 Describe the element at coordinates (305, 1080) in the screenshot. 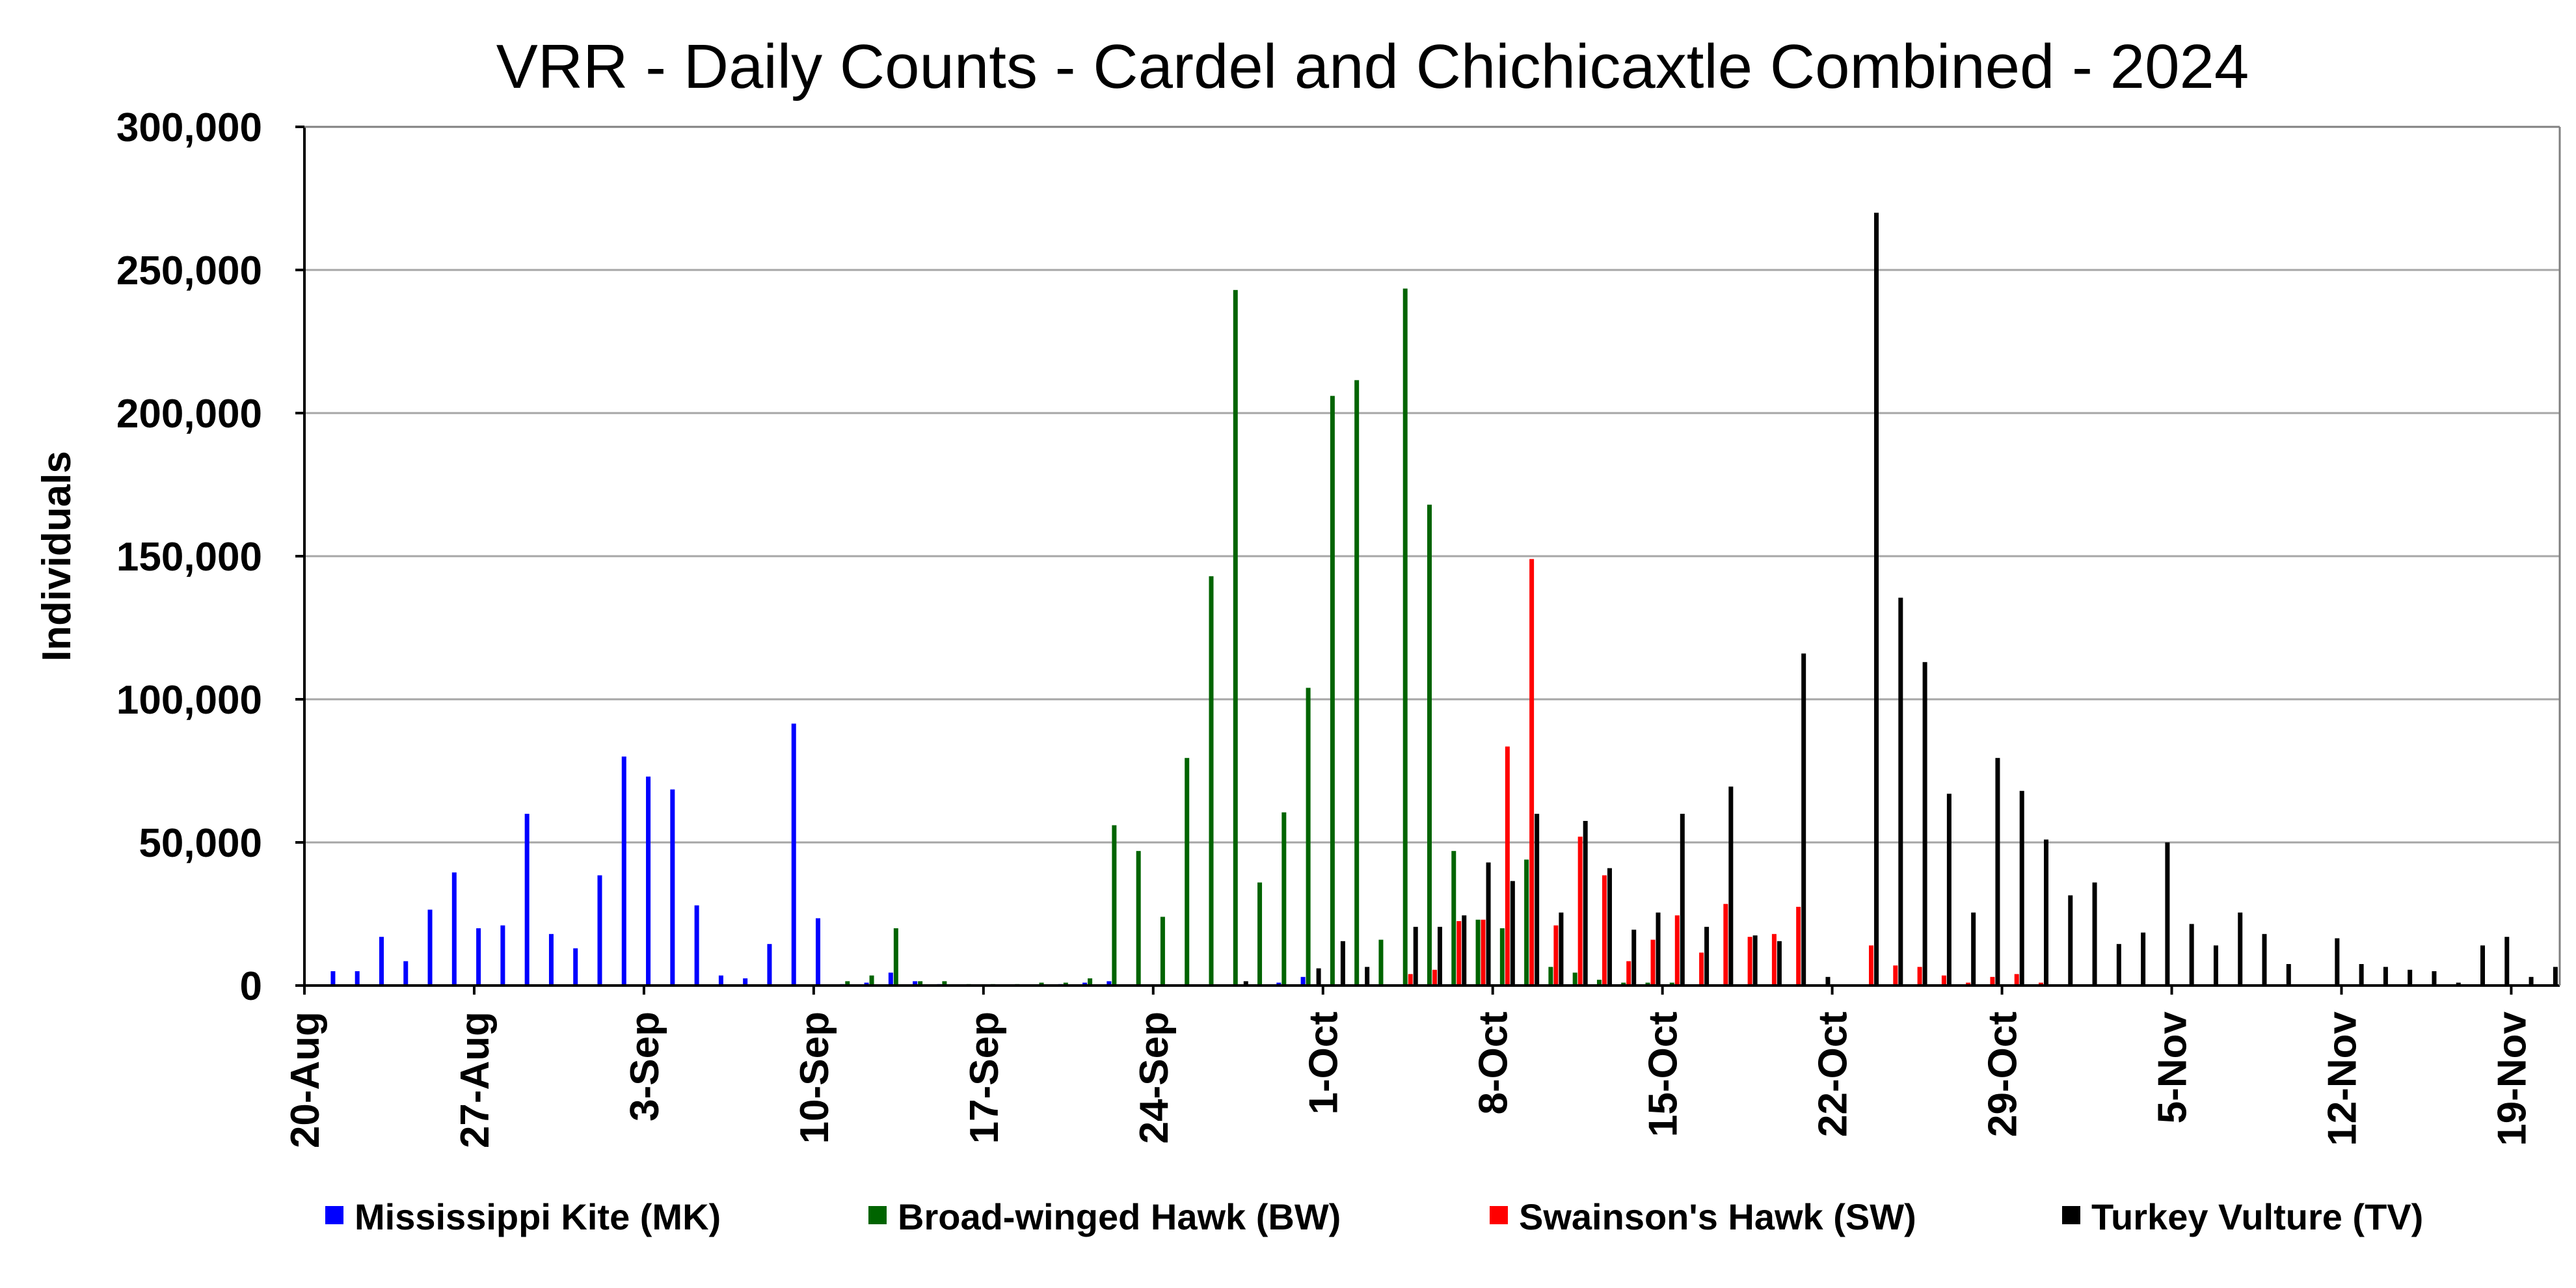

I see `x-tick-label: 20-Aug` at that location.